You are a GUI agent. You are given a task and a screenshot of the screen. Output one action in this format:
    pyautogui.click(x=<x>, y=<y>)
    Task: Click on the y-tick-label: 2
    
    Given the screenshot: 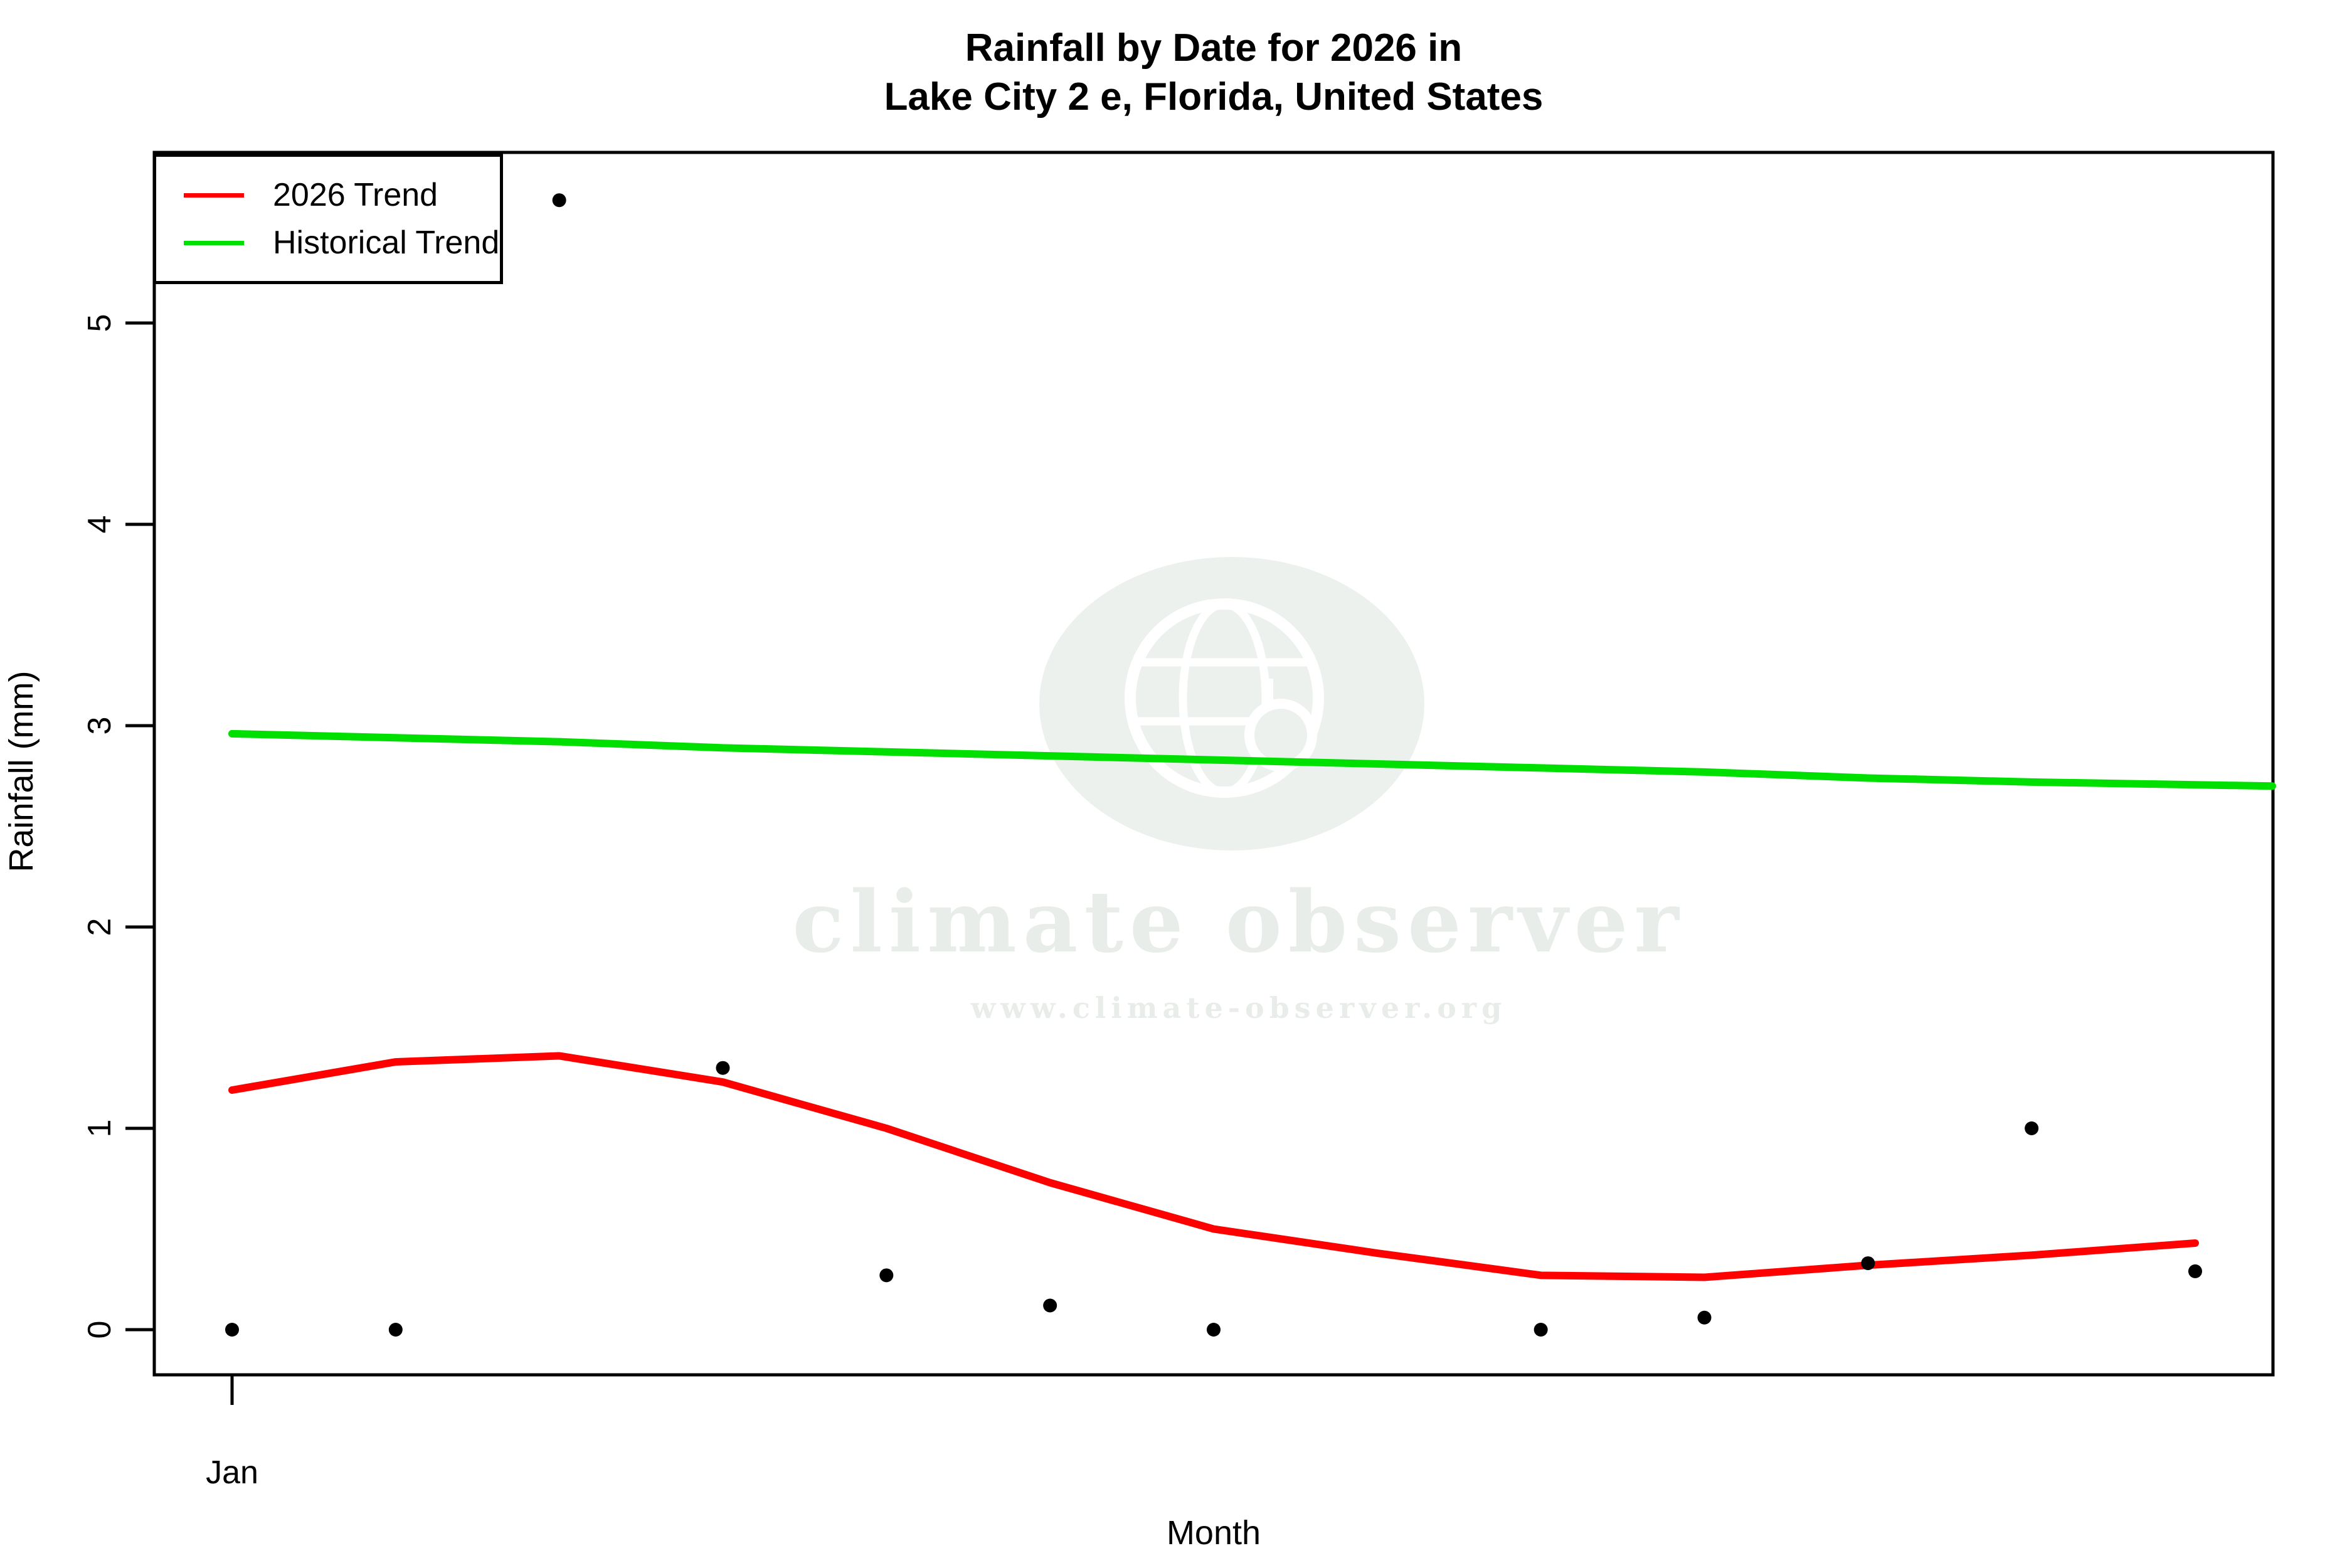 What is the action you would take?
    pyautogui.click(x=100, y=927)
    